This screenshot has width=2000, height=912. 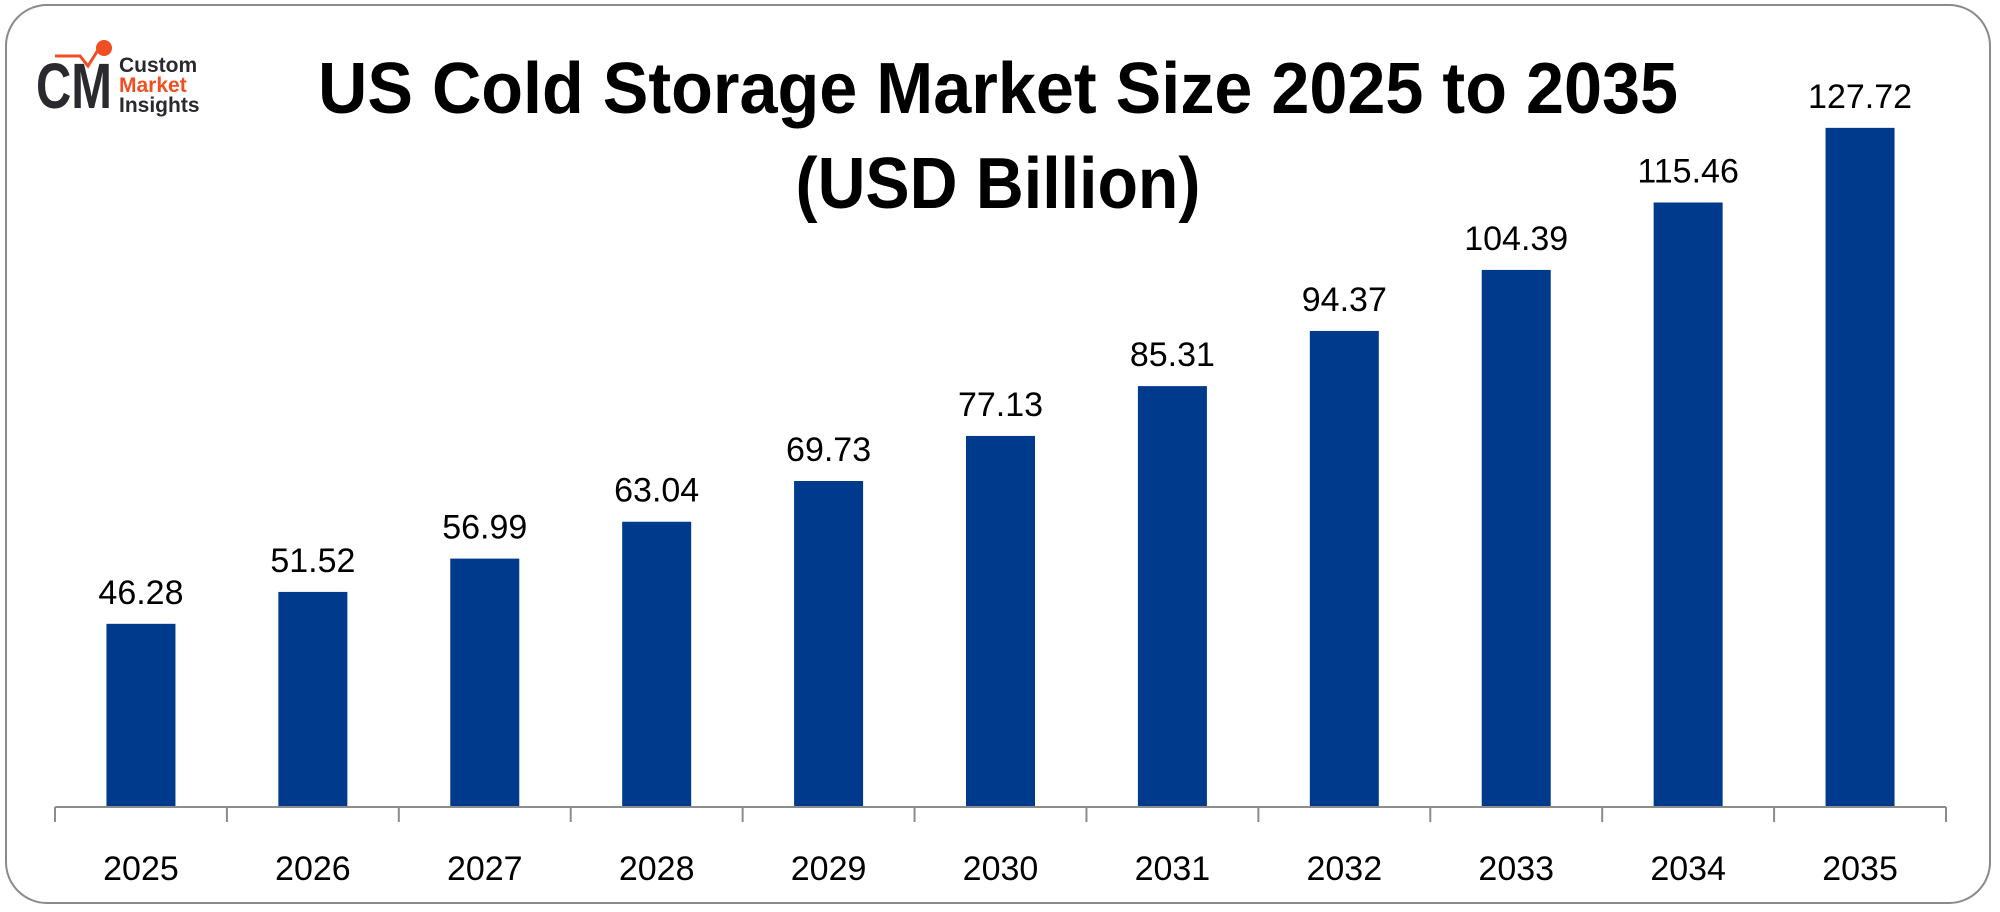 What do you see at coordinates (1000, 621) in the screenshot?
I see `bar-2030` at bounding box center [1000, 621].